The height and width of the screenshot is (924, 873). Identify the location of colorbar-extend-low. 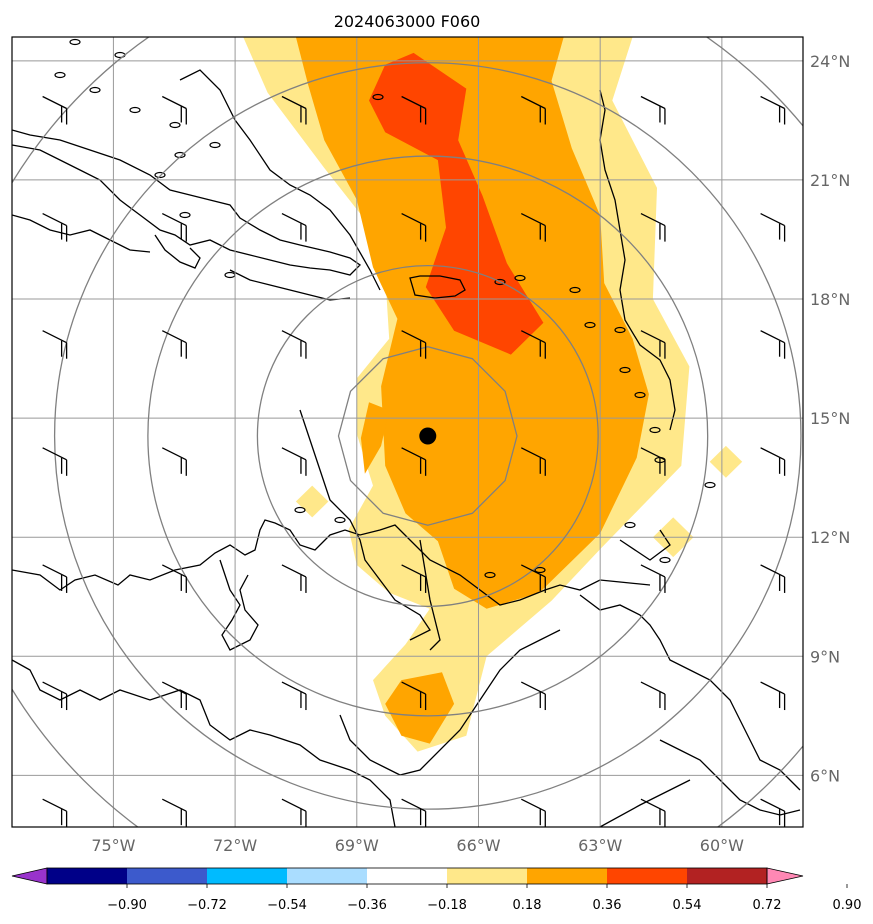
(29, 876).